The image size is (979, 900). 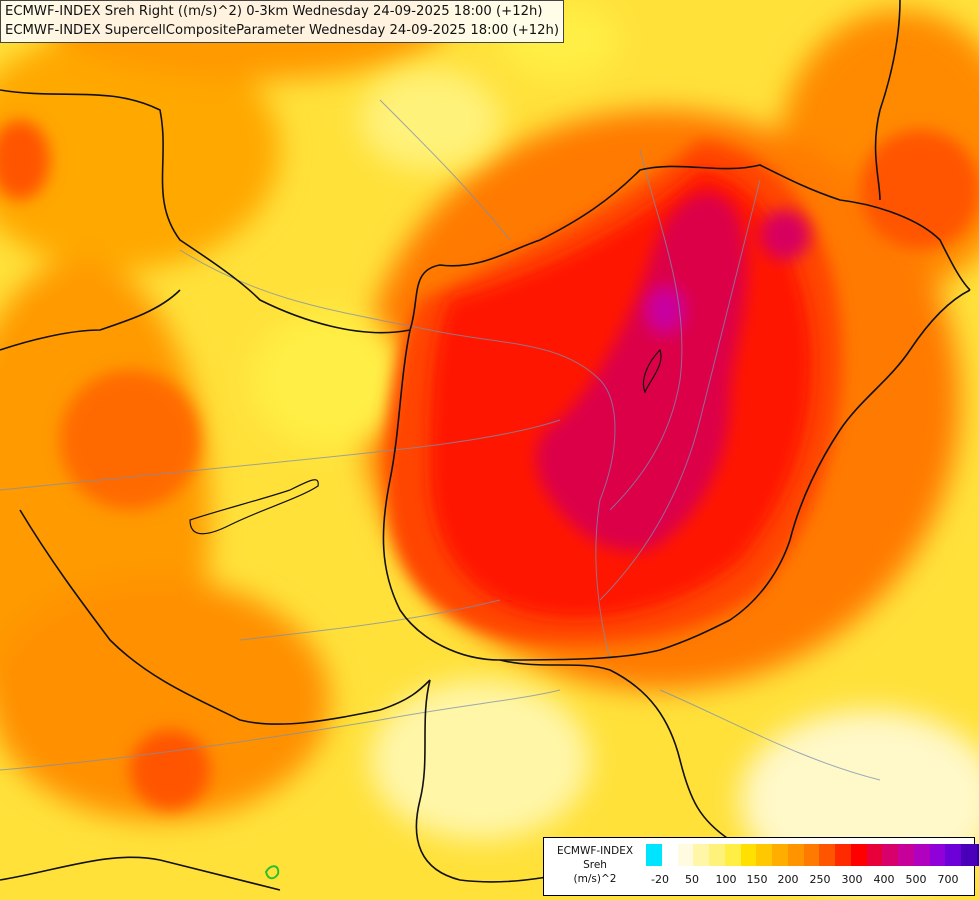 I want to click on legend-tick-label: 50, so click(x=692, y=879).